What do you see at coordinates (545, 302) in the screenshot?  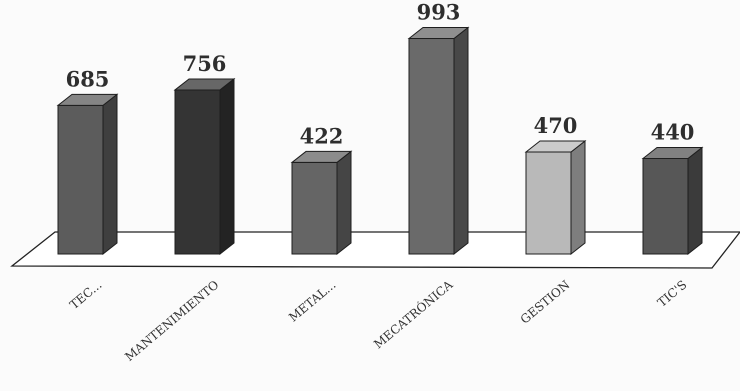 I see `category-label: GESTION` at bounding box center [545, 302].